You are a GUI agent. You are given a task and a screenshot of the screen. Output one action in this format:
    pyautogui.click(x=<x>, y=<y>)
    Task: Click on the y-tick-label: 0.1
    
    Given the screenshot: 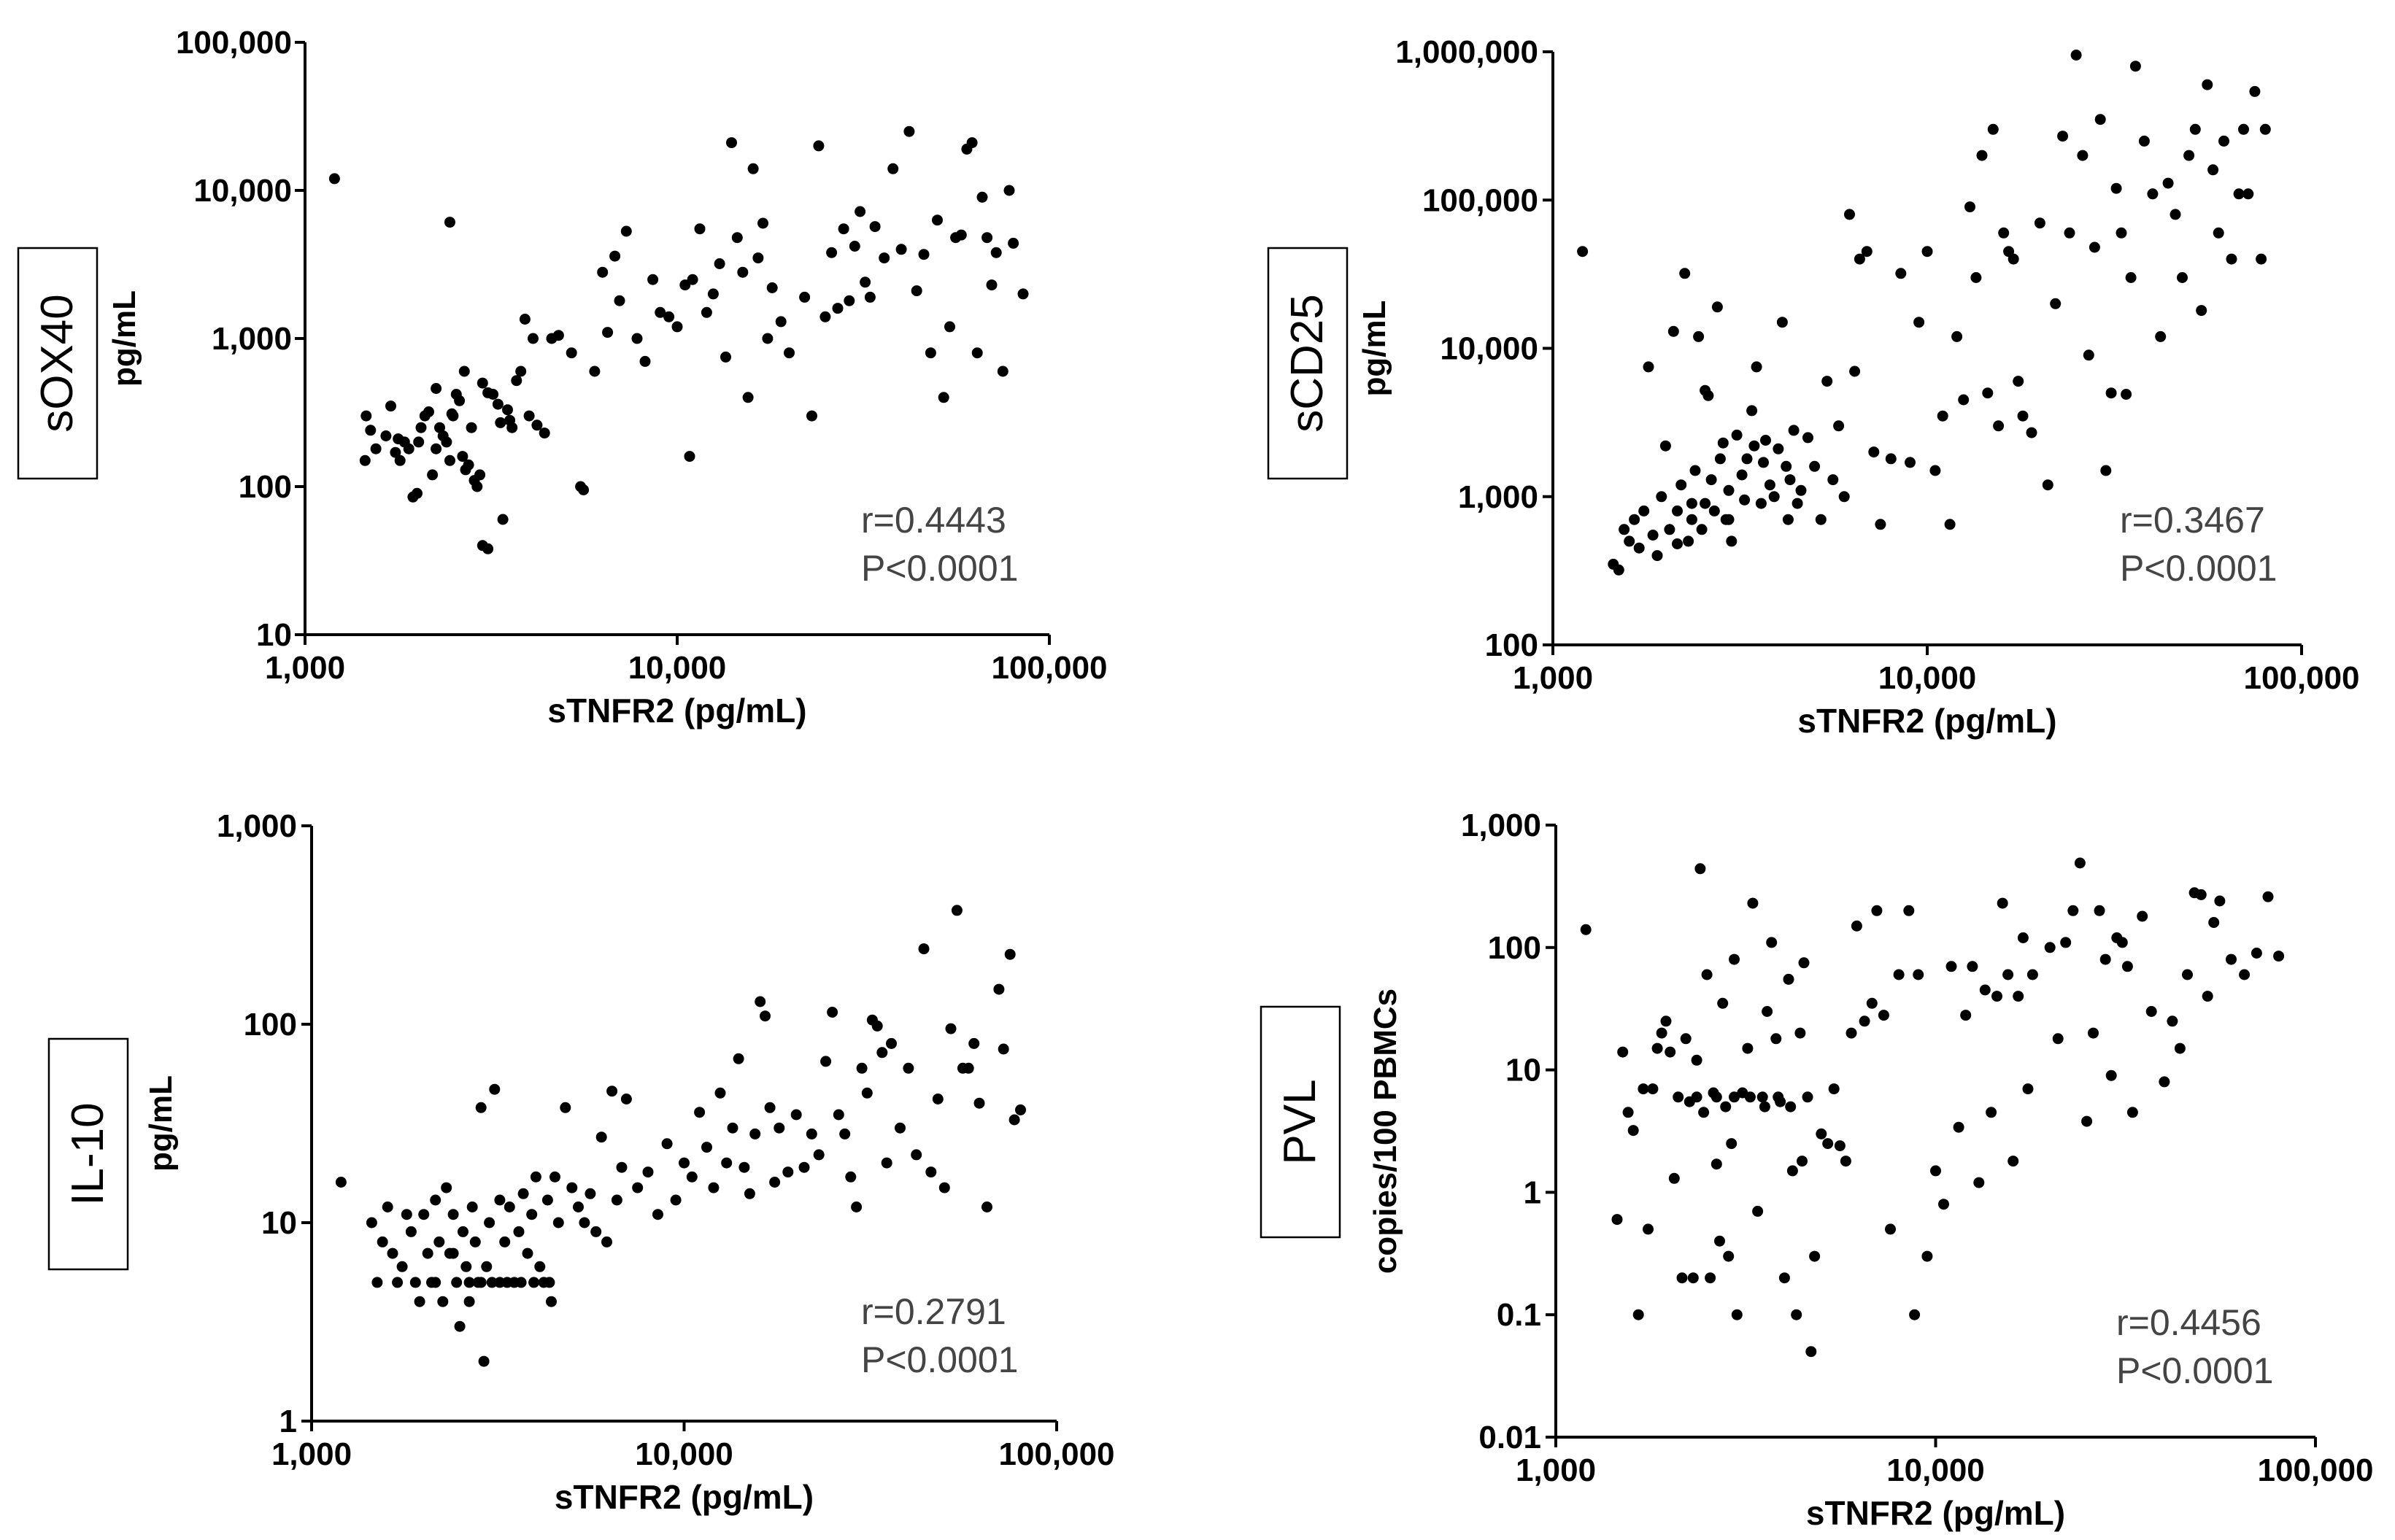 What is the action you would take?
    pyautogui.click(x=1519, y=1315)
    